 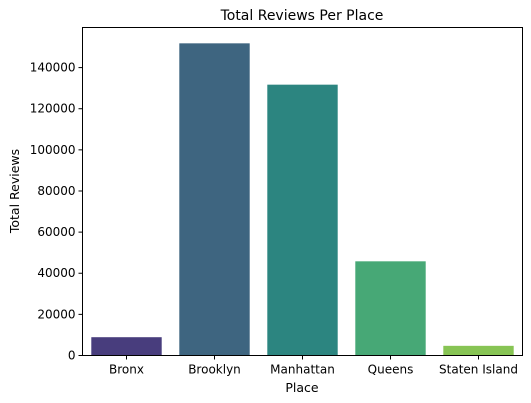 What do you see at coordinates (302, 387) in the screenshot?
I see `x-axis-title: Place` at bounding box center [302, 387].